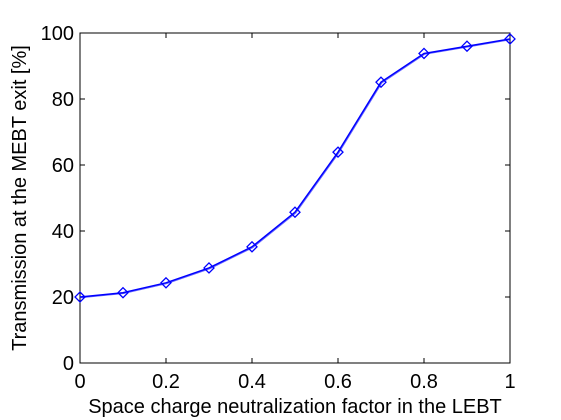 Image resolution: width=561 pixels, height=420 pixels. I want to click on x-tick-label: 1, so click(509, 382).